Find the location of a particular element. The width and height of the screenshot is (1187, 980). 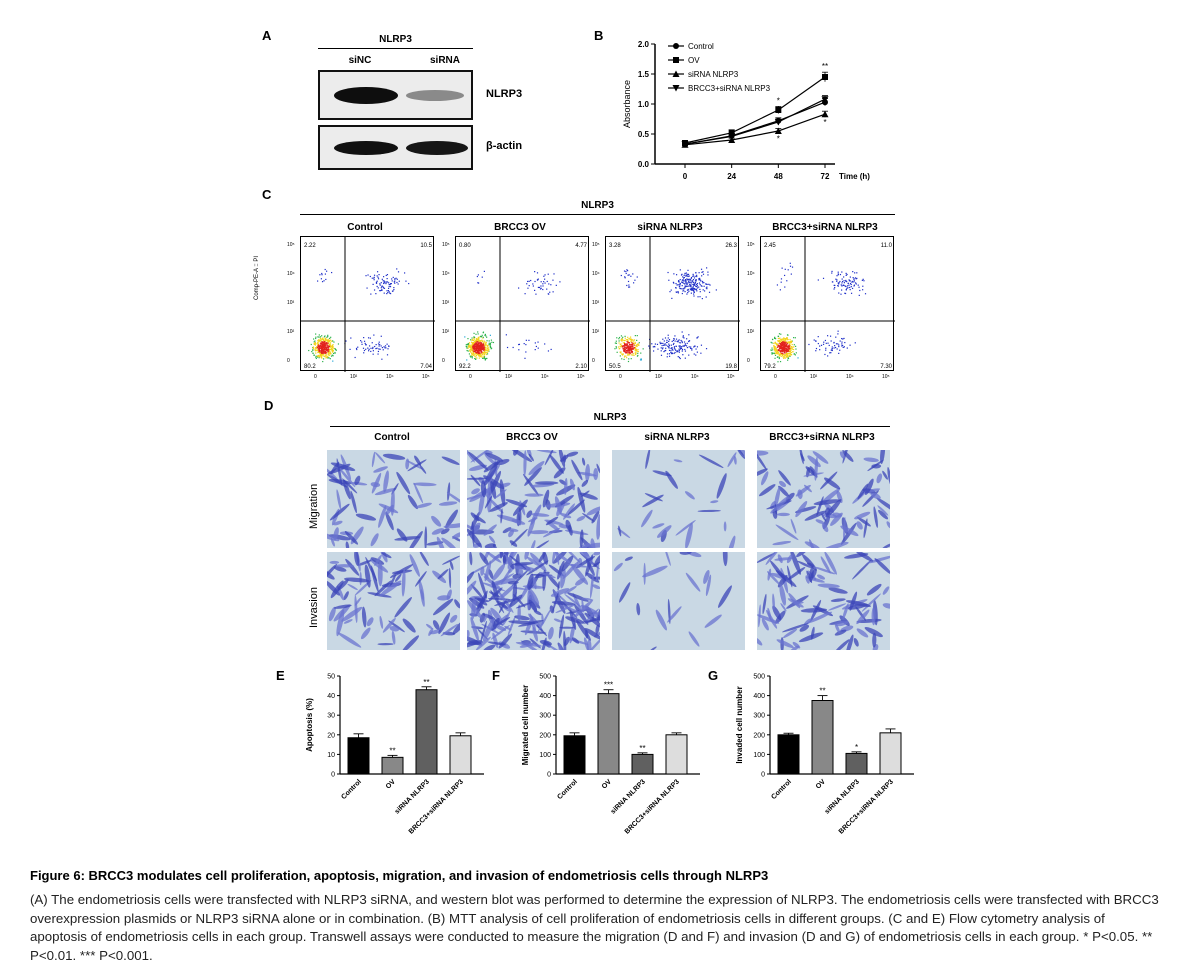

transwell-micrograph is located at coordinates (678, 499).